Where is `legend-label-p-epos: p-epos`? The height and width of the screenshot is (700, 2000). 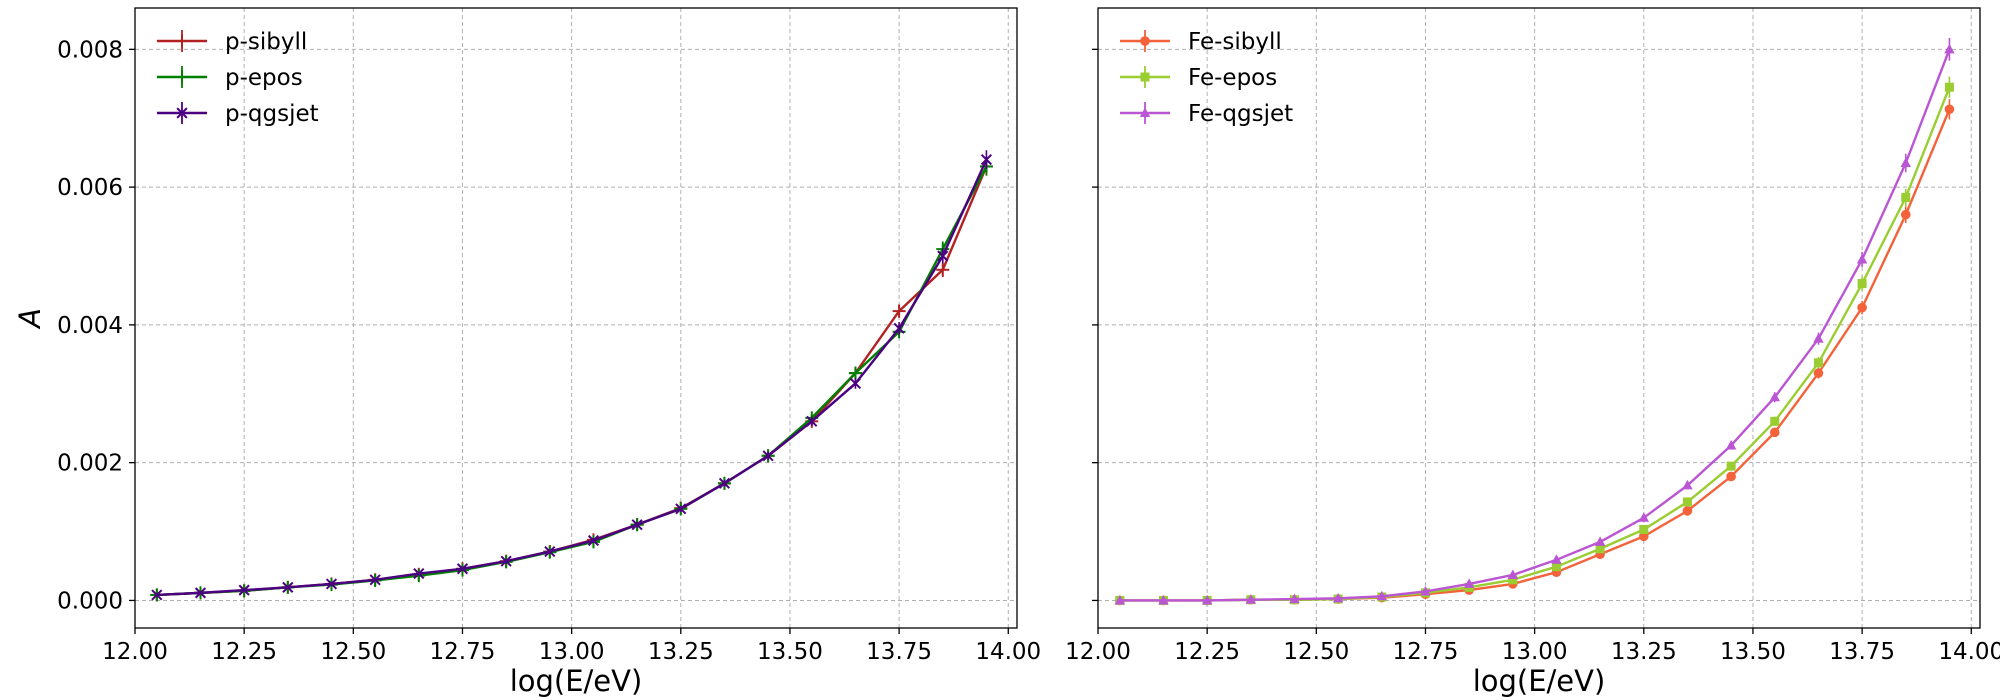
legend-label-p-epos: p-epos is located at coordinates (264, 78).